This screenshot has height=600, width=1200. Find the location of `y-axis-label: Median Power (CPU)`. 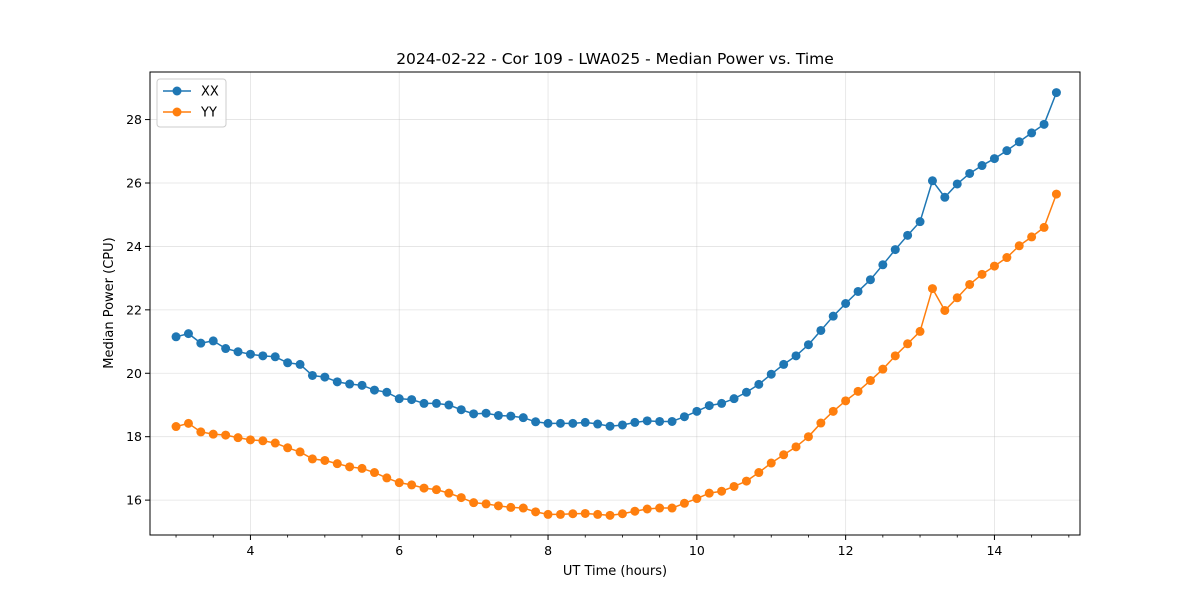

y-axis-label: Median Power (CPU) is located at coordinates (109, 302).